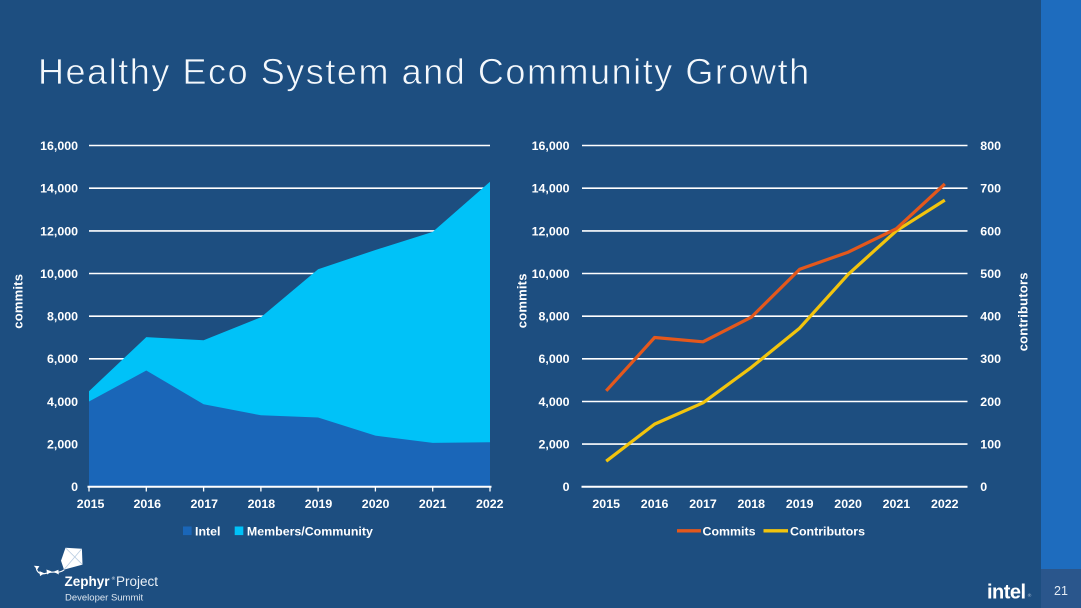 Image resolution: width=1081 pixels, height=608 pixels. I want to click on svg-text: contributors, so click(1022, 311).